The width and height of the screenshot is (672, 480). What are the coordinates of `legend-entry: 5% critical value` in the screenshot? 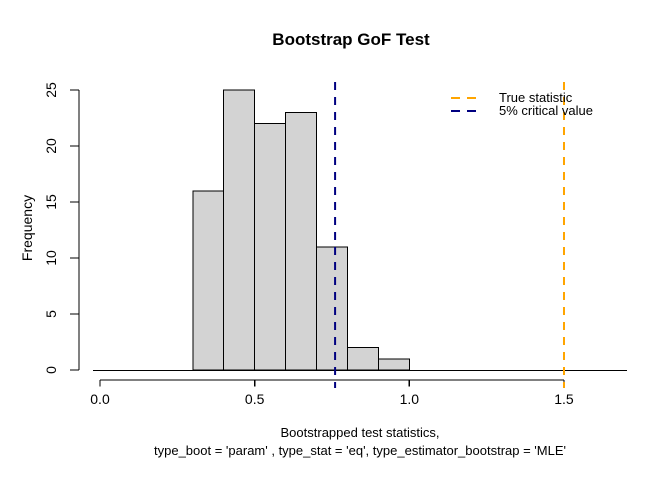 It's located at (522, 110).